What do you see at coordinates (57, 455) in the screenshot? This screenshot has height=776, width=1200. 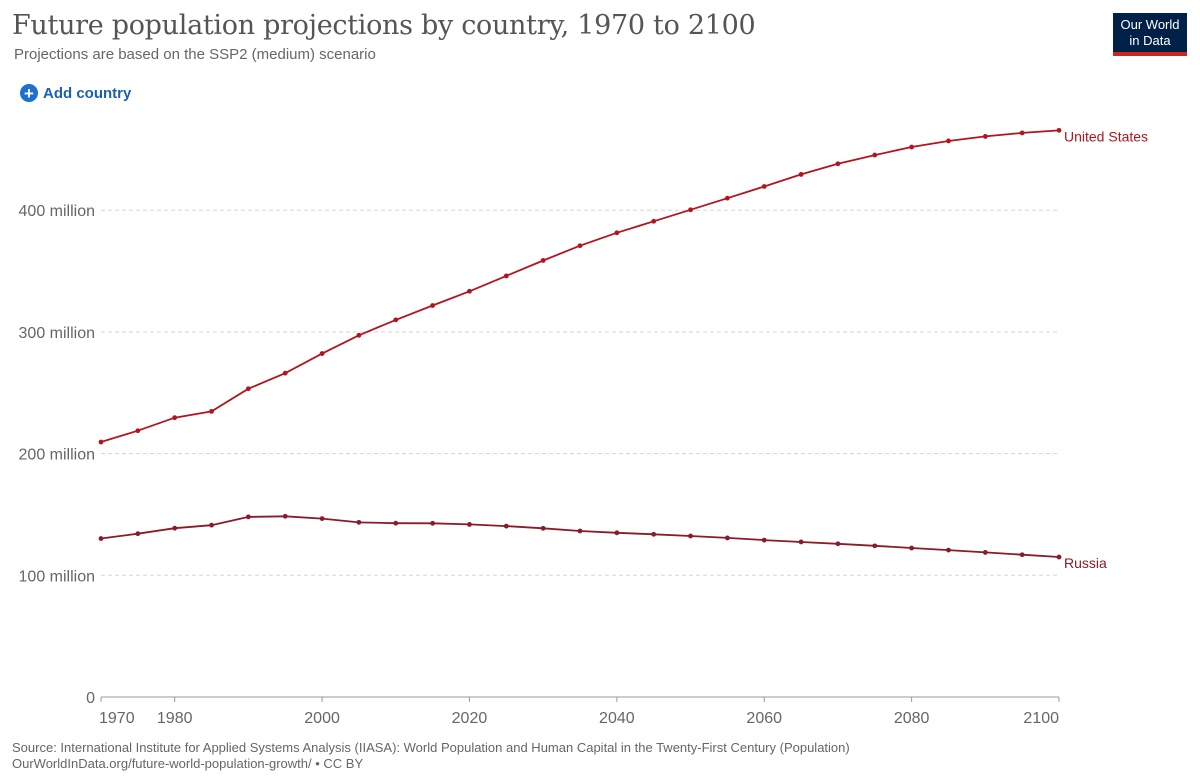 I see `y-tick-label: 200 million` at bounding box center [57, 455].